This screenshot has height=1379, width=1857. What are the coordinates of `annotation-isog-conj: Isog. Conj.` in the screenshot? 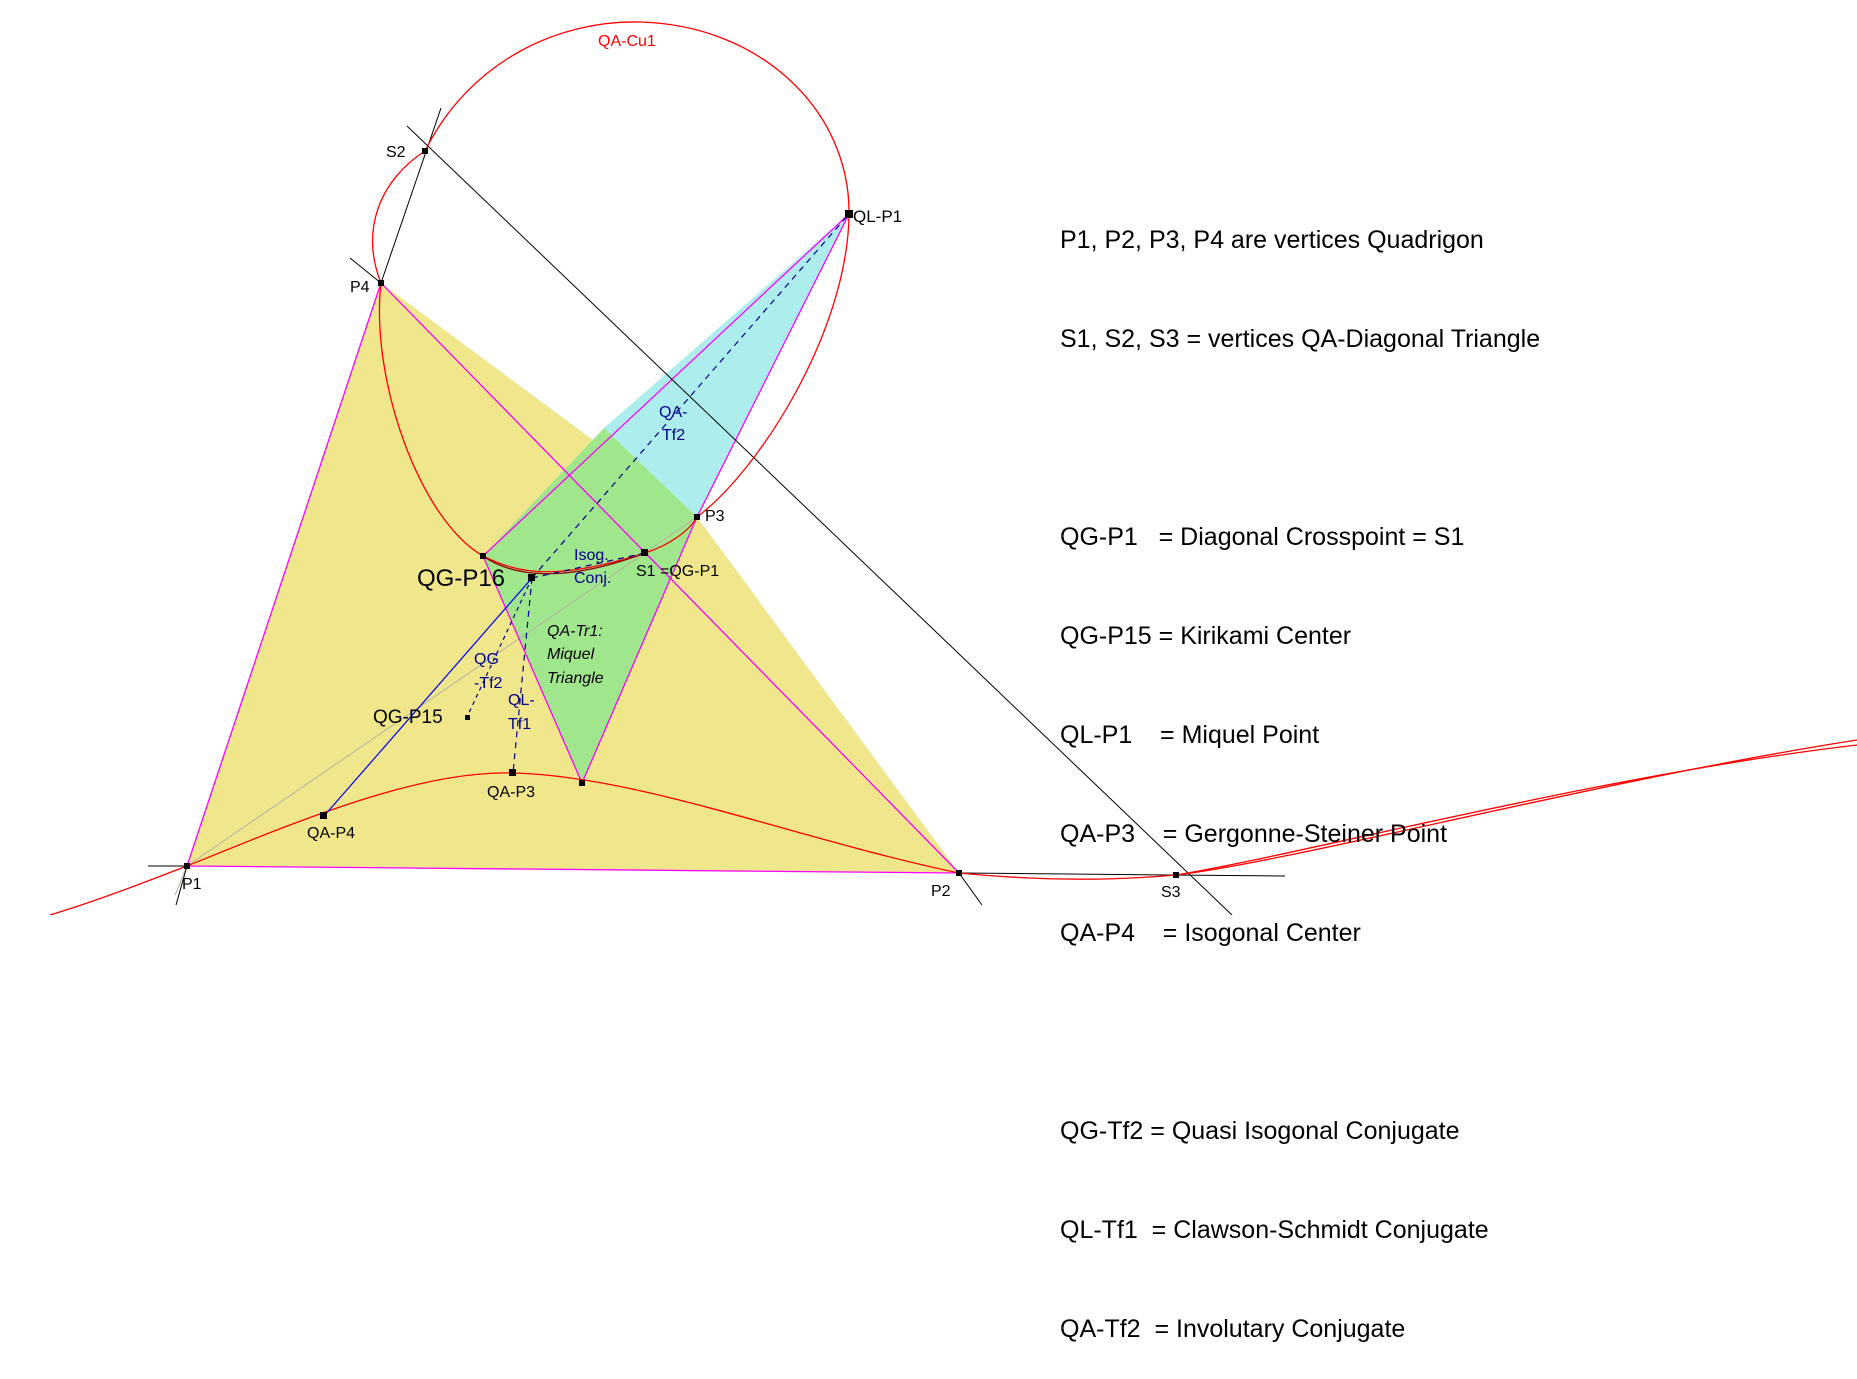 It's located at (593, 567).